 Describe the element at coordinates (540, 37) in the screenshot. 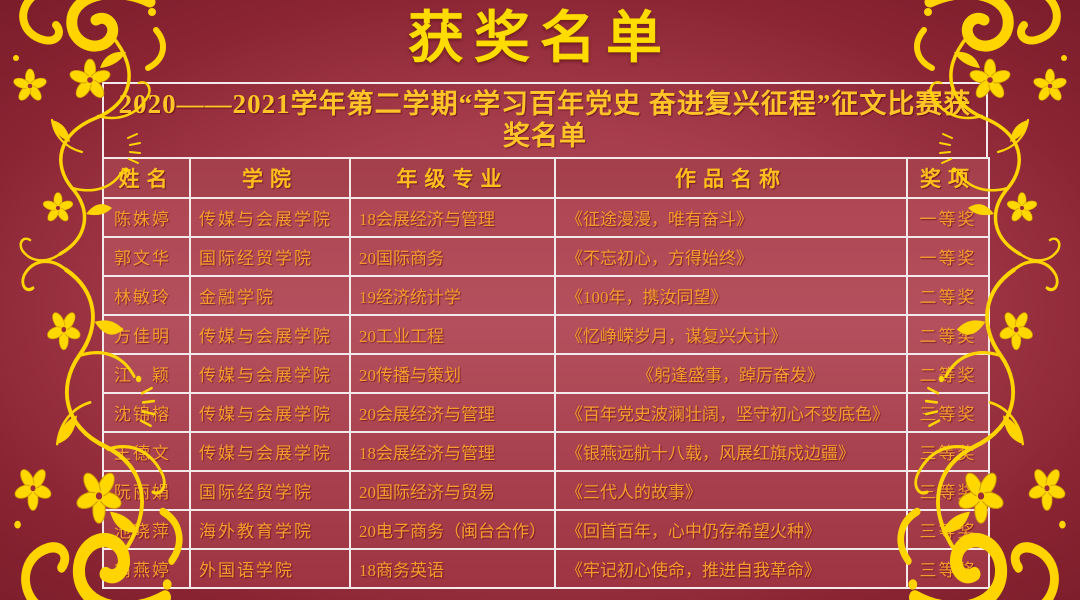

I see `page-title: 获奖名单` at that location.